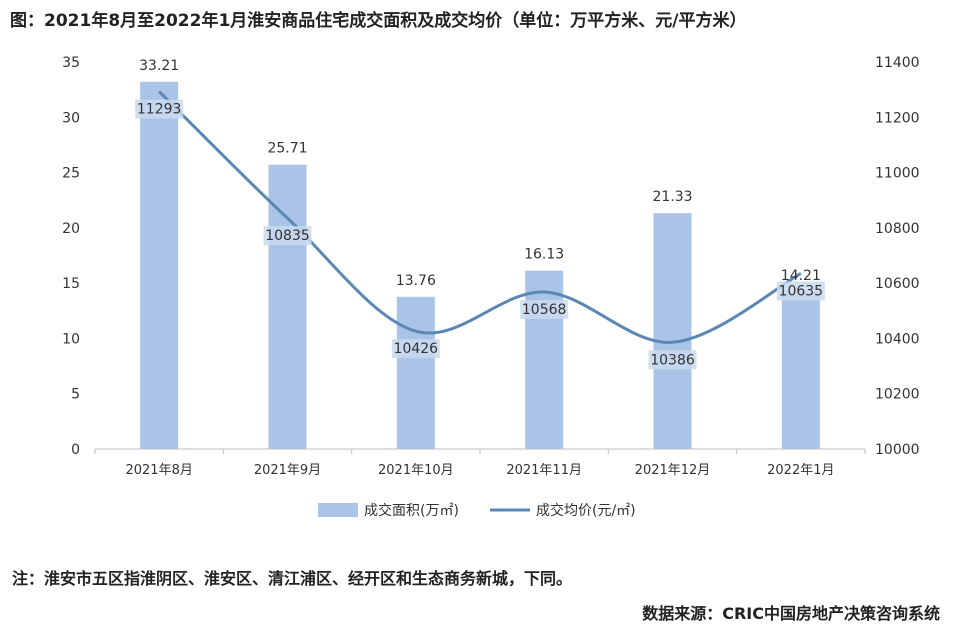 The height and width of the screenshot is (630, 960). I want to click on bar-value-label: 25.71, so click(287, 149).